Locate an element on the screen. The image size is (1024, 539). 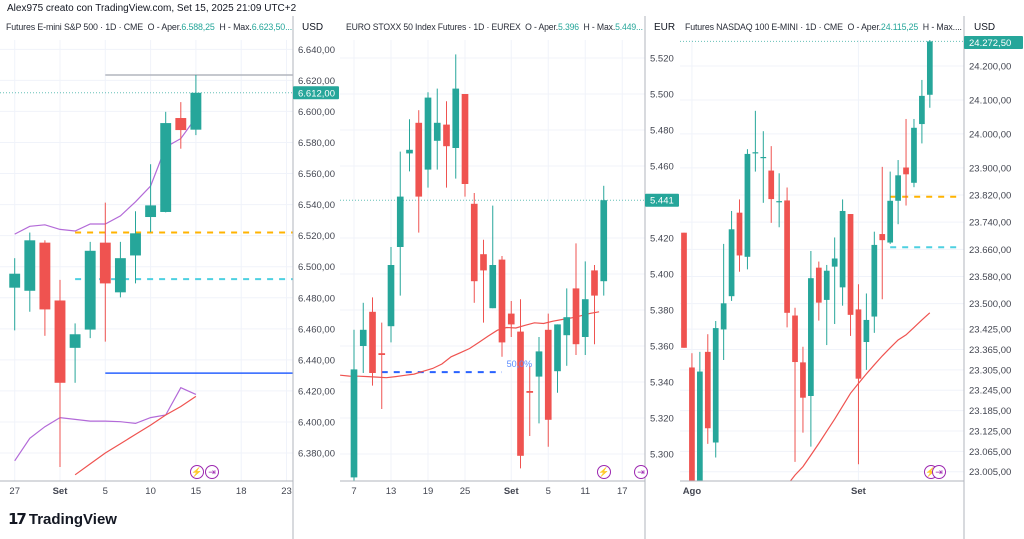
tradingview-logo: 17 TradingView is located at coordinates (62, 519).